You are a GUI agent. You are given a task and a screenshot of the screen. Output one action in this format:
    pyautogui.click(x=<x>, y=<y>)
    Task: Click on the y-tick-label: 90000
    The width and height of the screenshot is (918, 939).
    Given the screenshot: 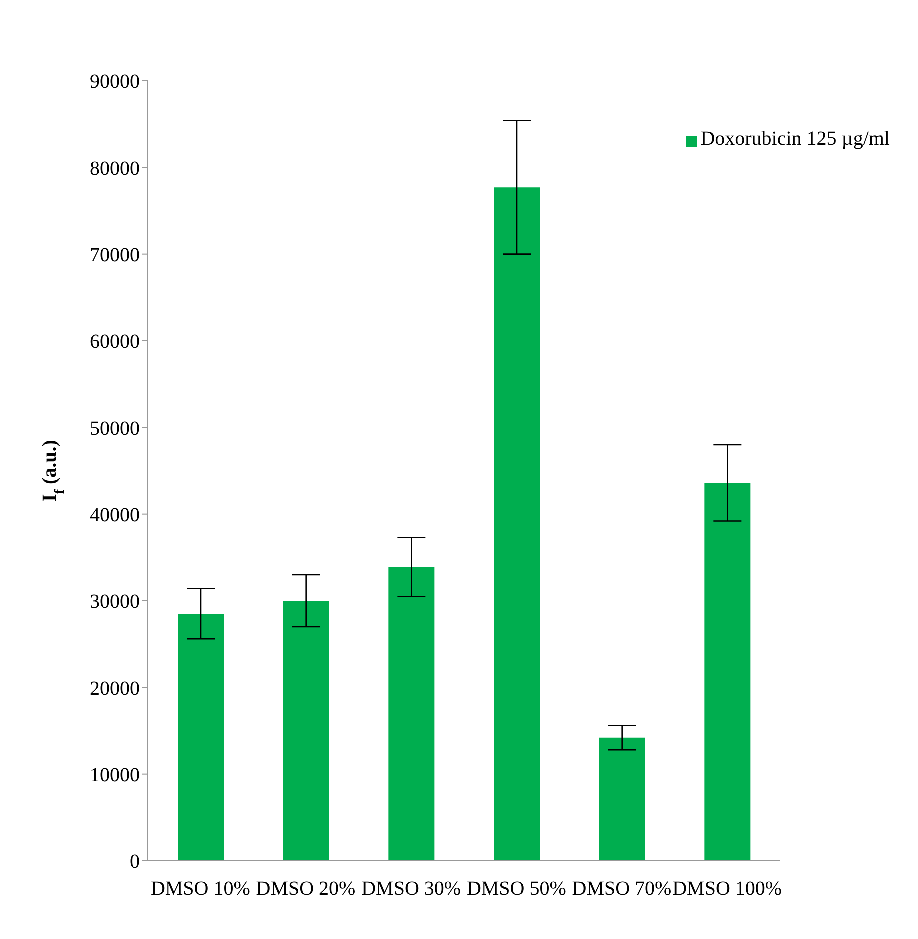 What is the action you would take?
    pyautogui.click(x=115, y=82)
    